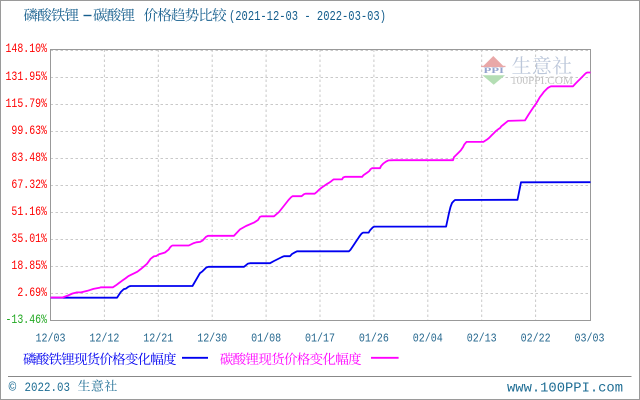  Describe the element at coordinates (428, 339) in the screenshot. I see `svg-text: 02/04` at that location.